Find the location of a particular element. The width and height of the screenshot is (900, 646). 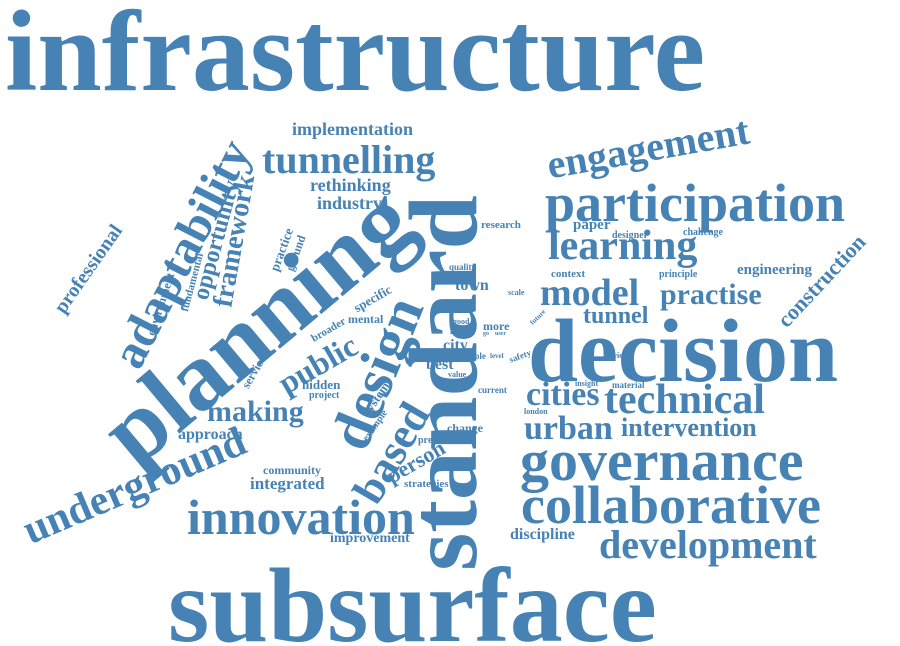

word-quality: quality is located at coordinates (463, 267).